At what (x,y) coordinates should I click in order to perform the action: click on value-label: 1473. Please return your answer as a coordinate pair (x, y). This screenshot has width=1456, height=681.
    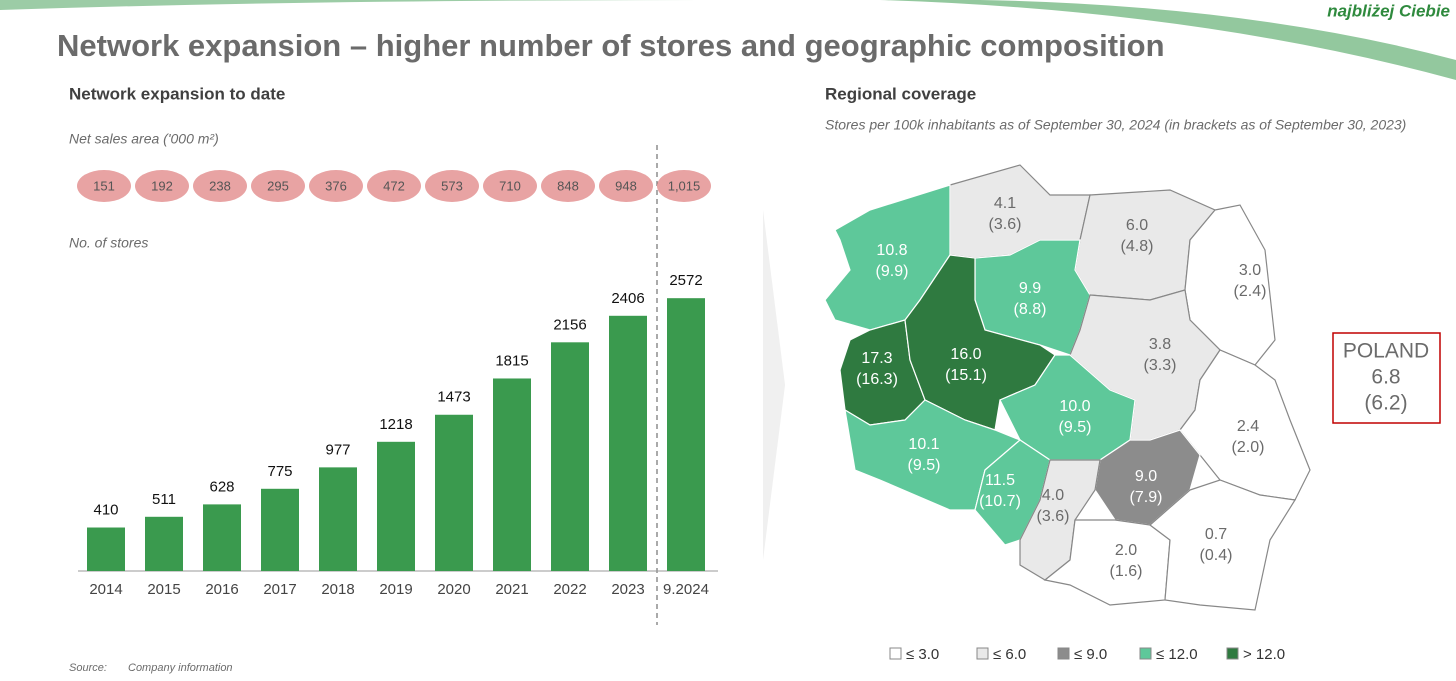
    Looking at the image, I should click on (453, 397).